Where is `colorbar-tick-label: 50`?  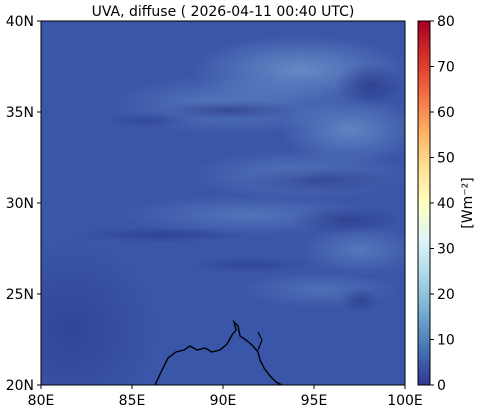 colorbar-tick-label: 50 is located at coordinates (446, 159).